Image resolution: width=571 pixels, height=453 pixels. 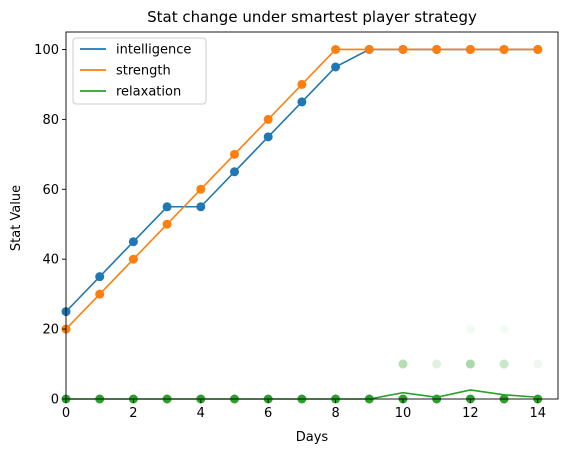 I want to click on legend-label-relaxation: relaxation, so click(x=148, y=92).